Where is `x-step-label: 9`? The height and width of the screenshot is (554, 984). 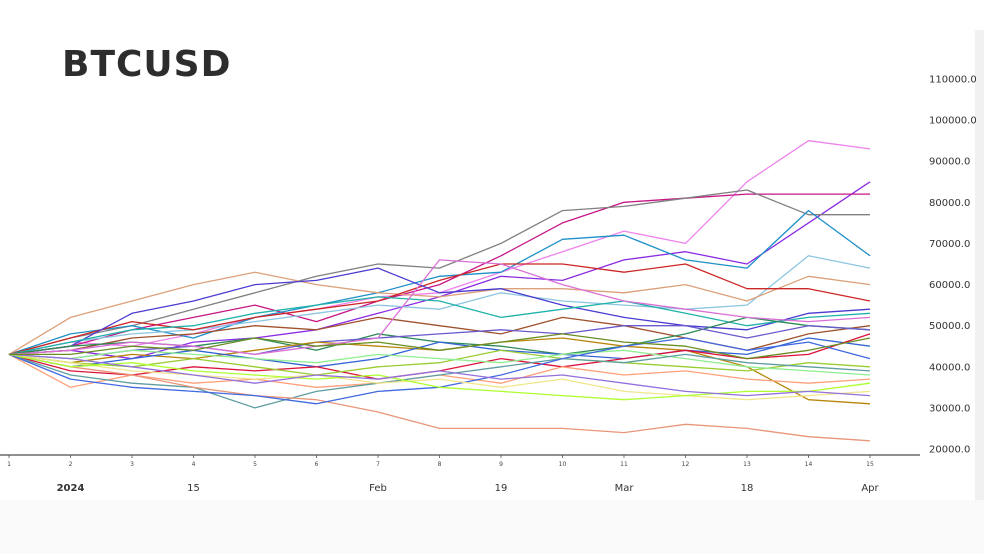 x-step-label: 9 is located at coordinates (501, 464).